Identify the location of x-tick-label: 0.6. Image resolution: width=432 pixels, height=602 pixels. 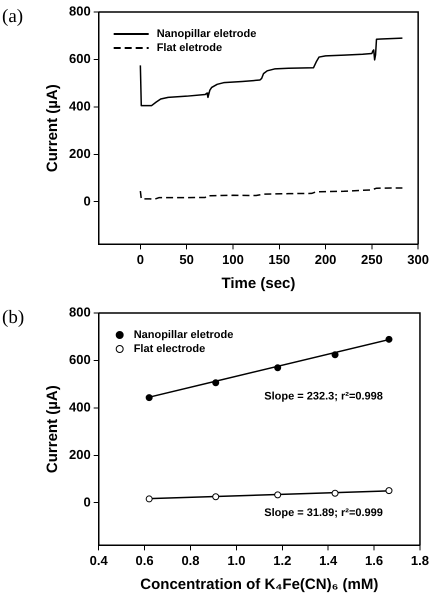
(145, 560).